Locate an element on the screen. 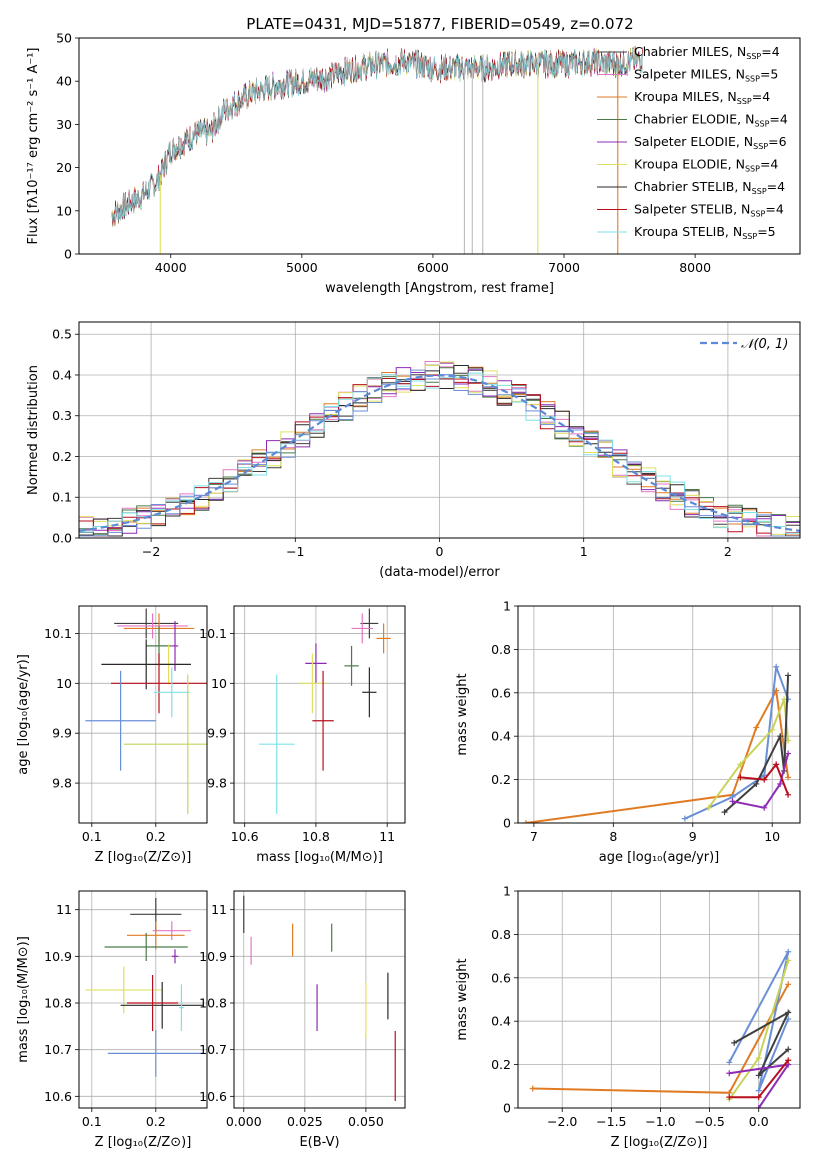  y-axis-label: age [log₁₀(age/yr)] is located at coordinates (23, 714).